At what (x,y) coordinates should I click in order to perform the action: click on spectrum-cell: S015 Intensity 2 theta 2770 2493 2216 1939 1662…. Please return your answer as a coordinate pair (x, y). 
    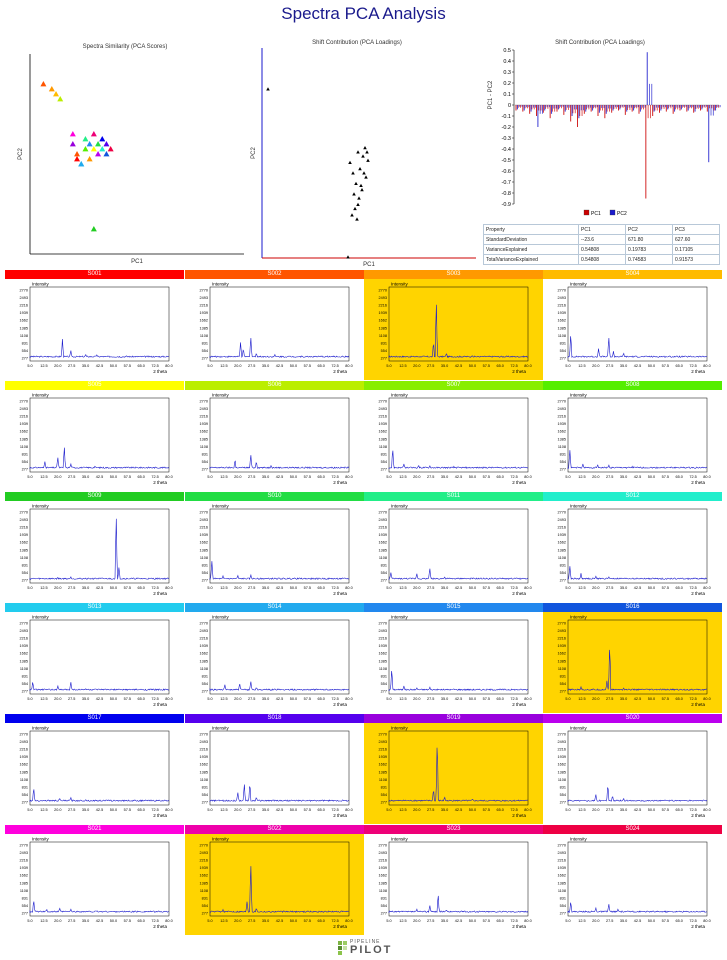
    Looking at the image, I should click on (453, 658).